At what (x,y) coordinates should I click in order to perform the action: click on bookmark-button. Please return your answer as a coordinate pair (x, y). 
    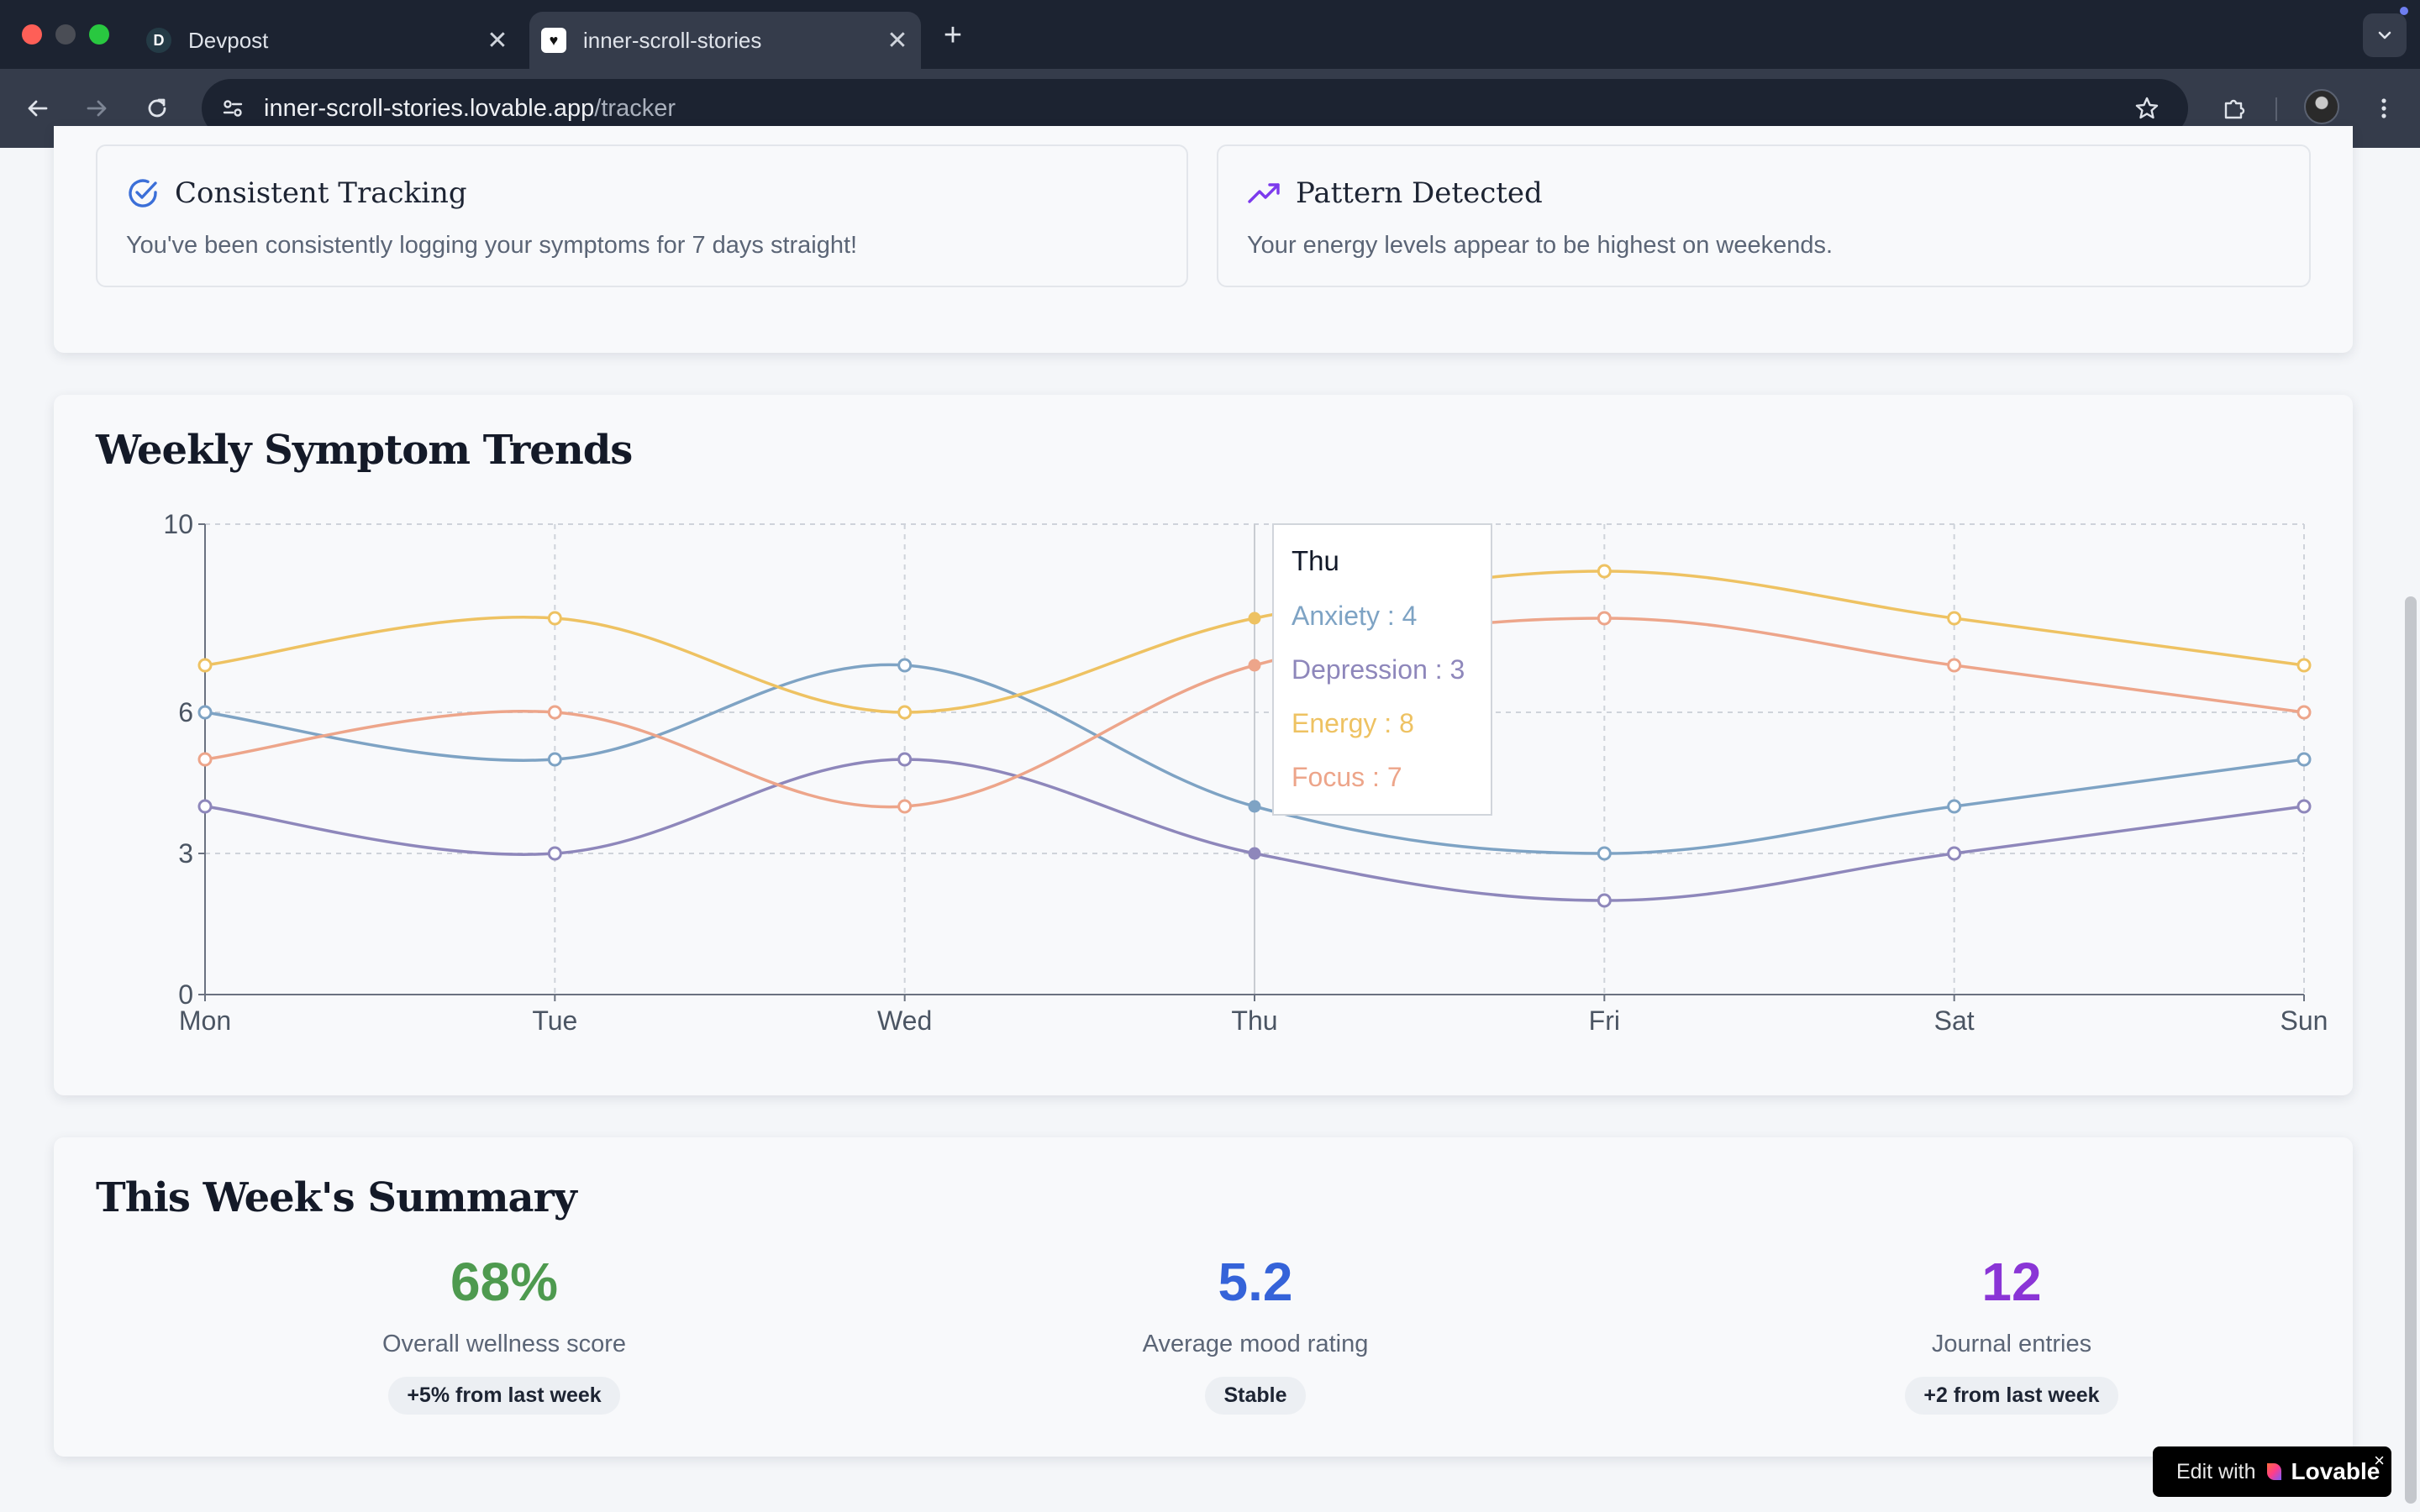
    Looking at the image, I should click on (2147, 108).